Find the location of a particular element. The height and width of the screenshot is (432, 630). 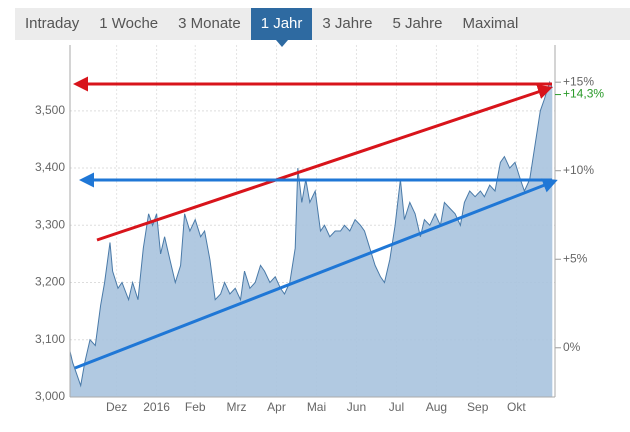

x-tick-label: Jul is located at coordinates (396, 407).